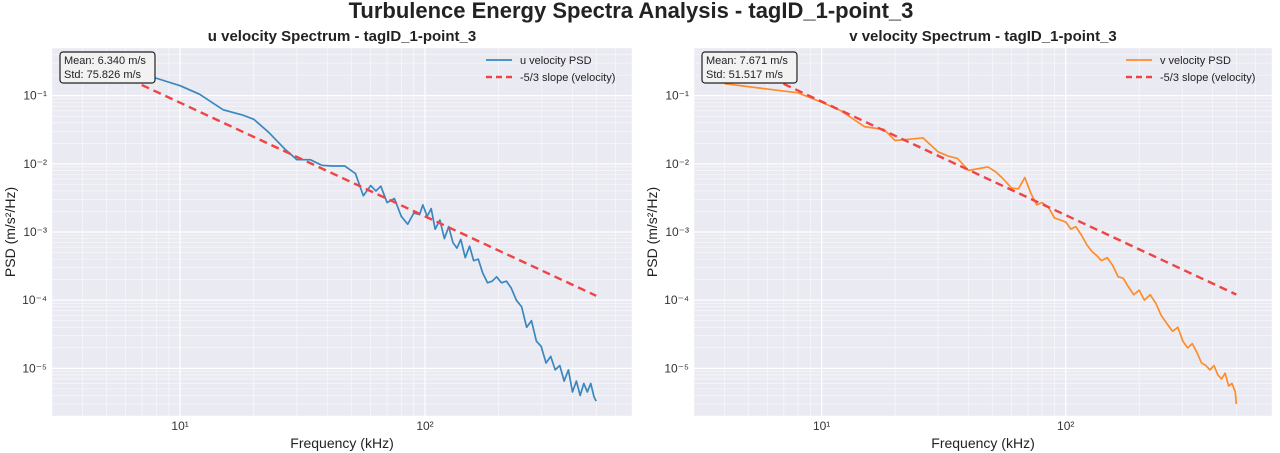  Describe the element at coordinates (103, 75) in the screenshot. I see `stats-std: Std: 75.826 m/s` at that location.